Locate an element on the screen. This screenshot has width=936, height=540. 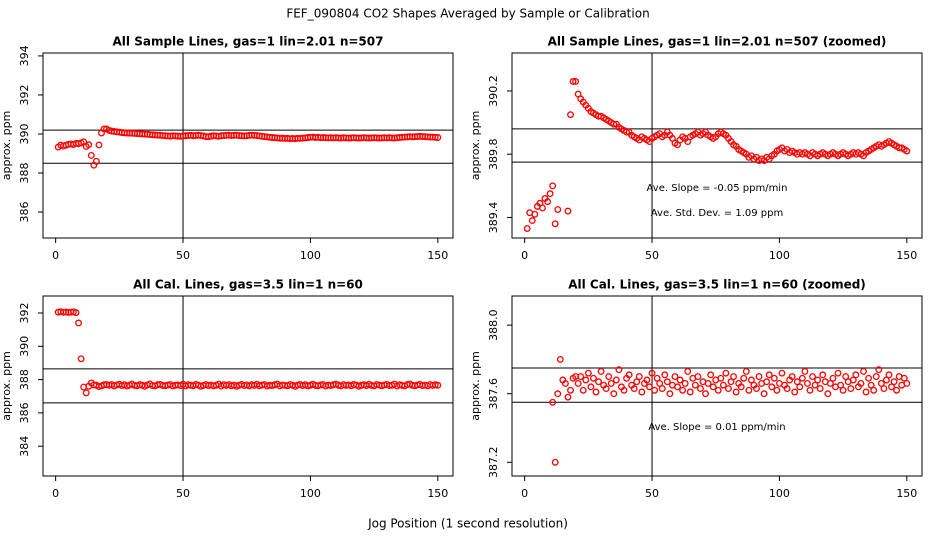
annotation: Ave. Slope = -0.05 ppm/min is located at coordinates (717, 188).